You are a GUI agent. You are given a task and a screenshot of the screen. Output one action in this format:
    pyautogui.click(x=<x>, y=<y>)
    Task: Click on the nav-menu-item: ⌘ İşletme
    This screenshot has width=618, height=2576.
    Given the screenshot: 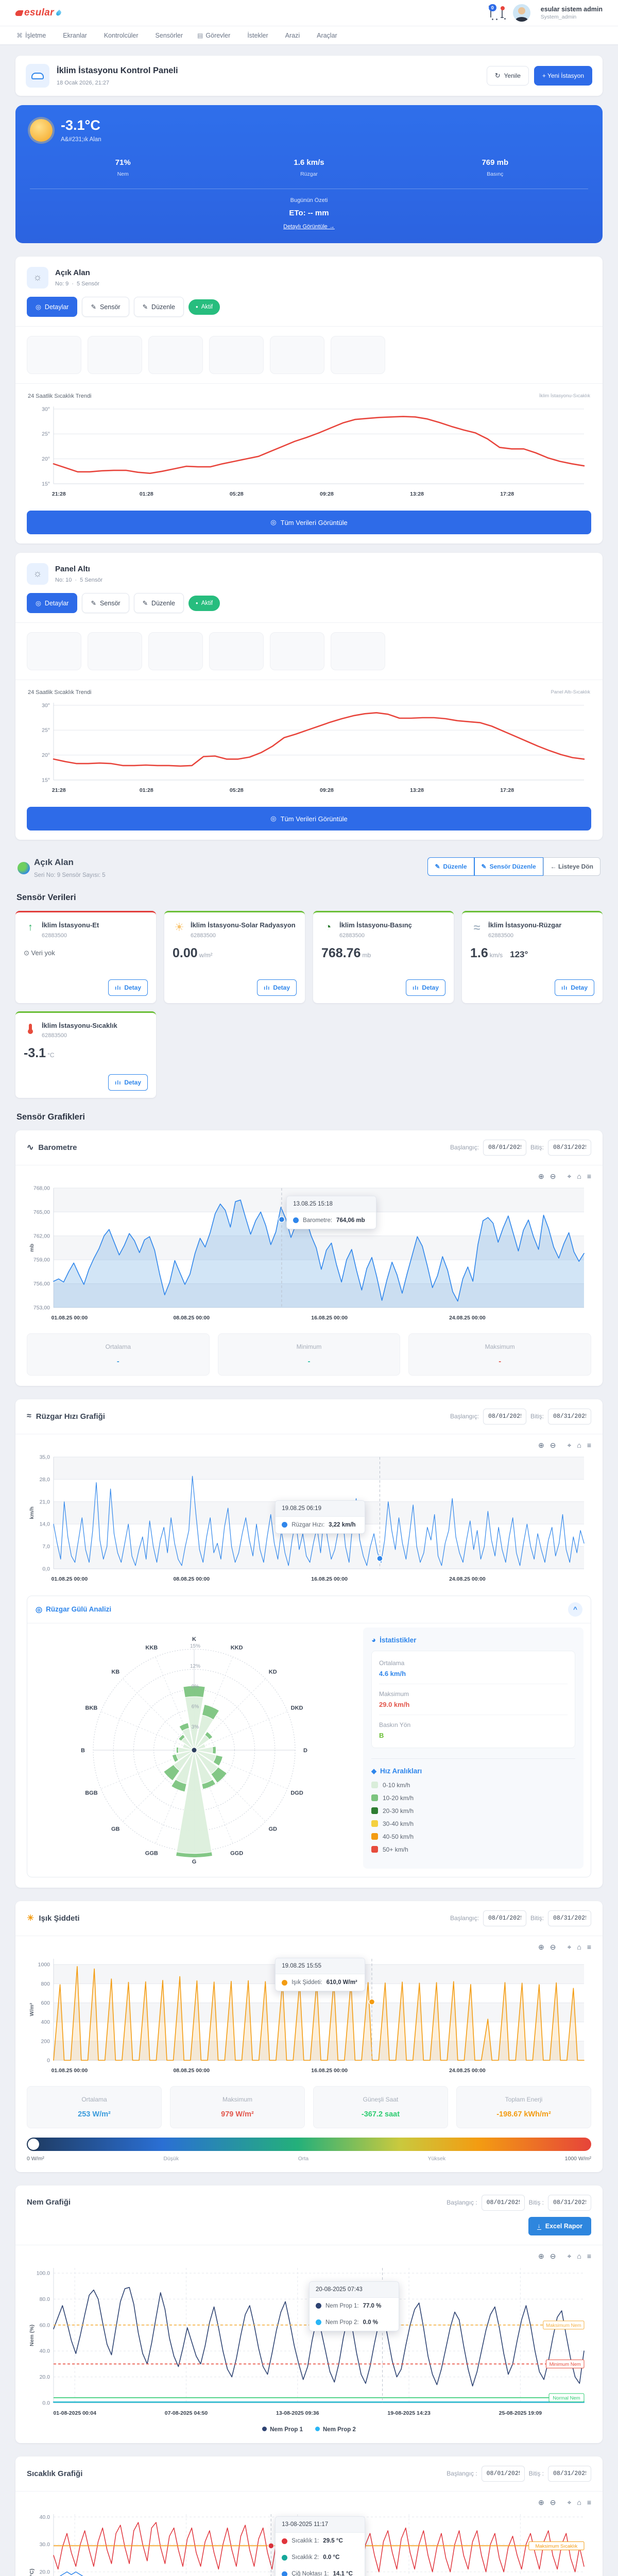 What is the action you would take?
    pyautogui.click(x=31, y=35)
    